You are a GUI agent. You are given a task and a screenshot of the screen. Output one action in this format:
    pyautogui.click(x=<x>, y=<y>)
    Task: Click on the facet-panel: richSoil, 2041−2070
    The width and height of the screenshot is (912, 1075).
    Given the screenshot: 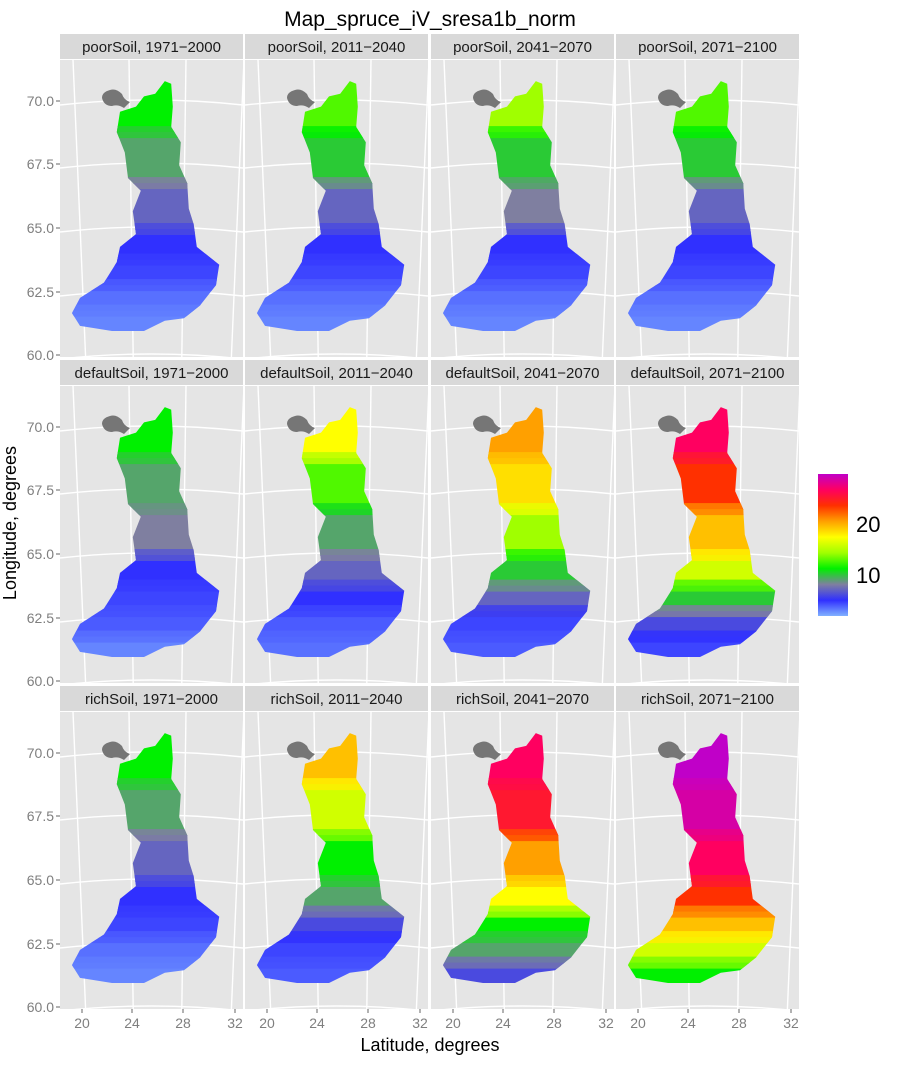 What is the action you would take?
    pyautogui.click(x=523, y=849)
    